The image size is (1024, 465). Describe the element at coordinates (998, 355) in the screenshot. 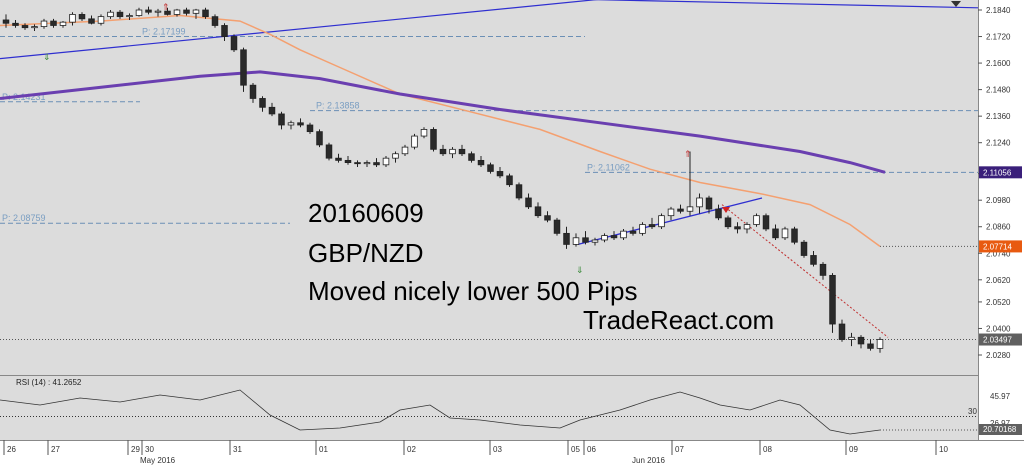

I see `price-tick-label: 2.0280` at that location.